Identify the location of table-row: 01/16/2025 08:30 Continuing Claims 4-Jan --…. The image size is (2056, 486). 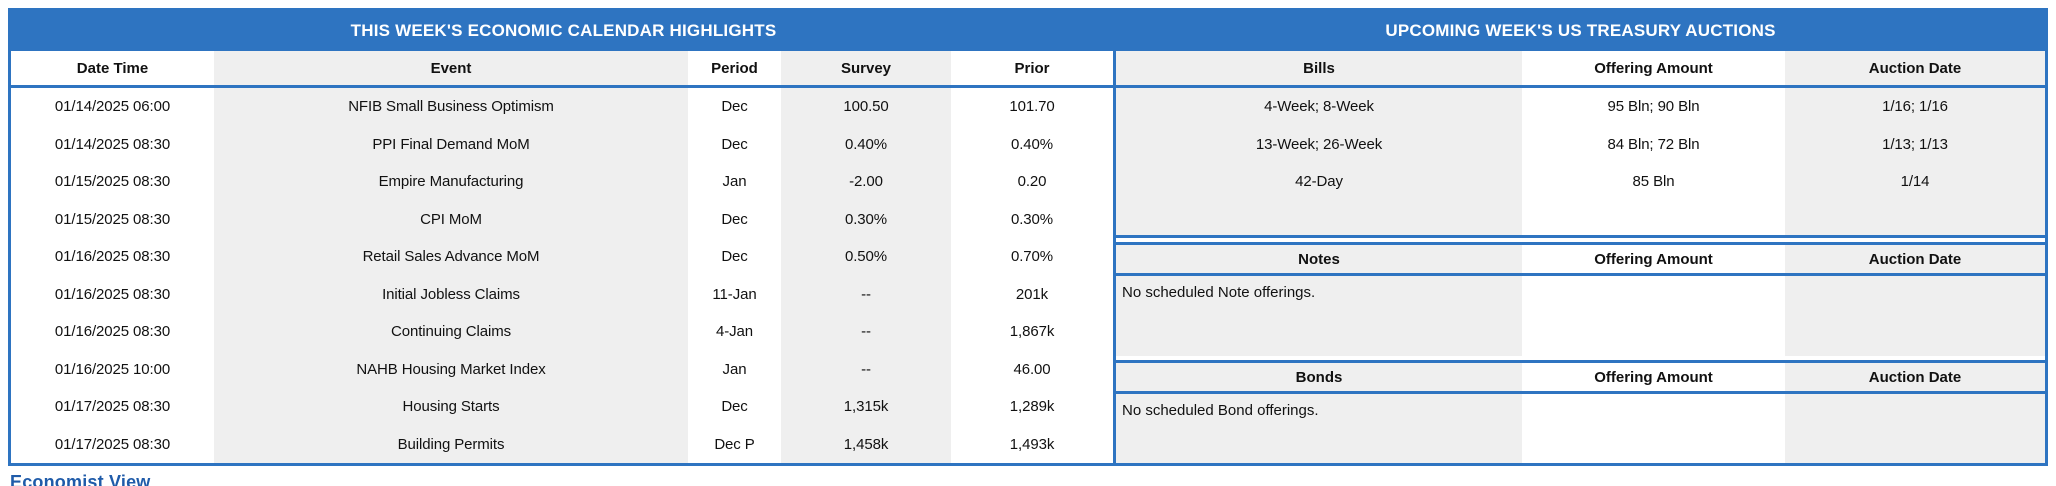
(562, 332).